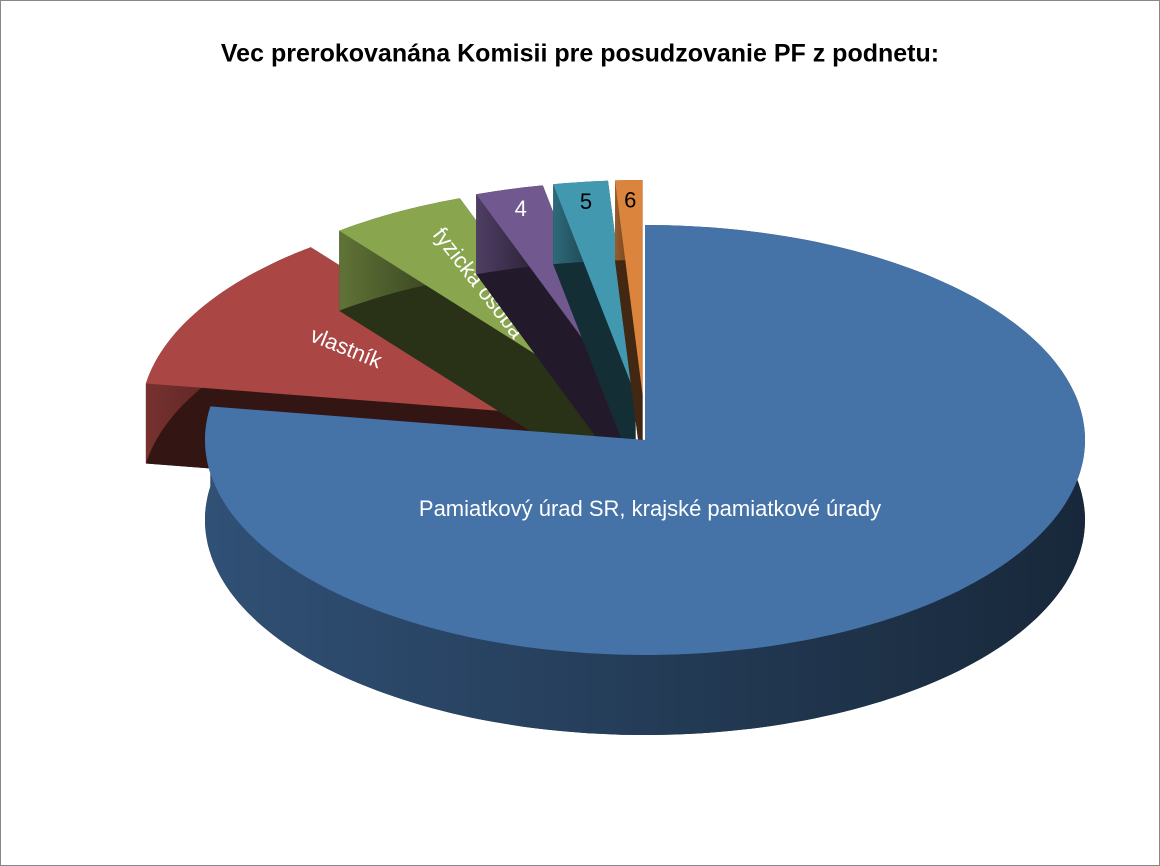 The height and width of the screenshot is (866, 1160). What do you see at coordinates (474, 355) in the screenshot?
I see `slice-side` at bounding box center [474, 355].